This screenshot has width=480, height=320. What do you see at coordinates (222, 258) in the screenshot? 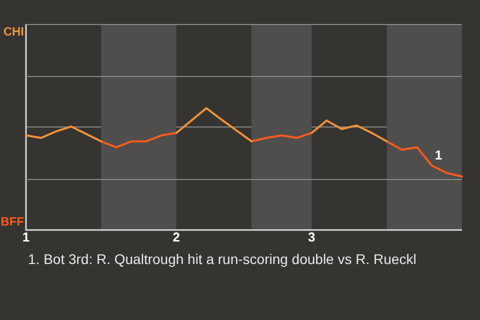
I see `text: 1. Bot 3rd: R. Qualtrough hit a run-scoring double vs R. Rueckl` at bounding box center [222, 258].